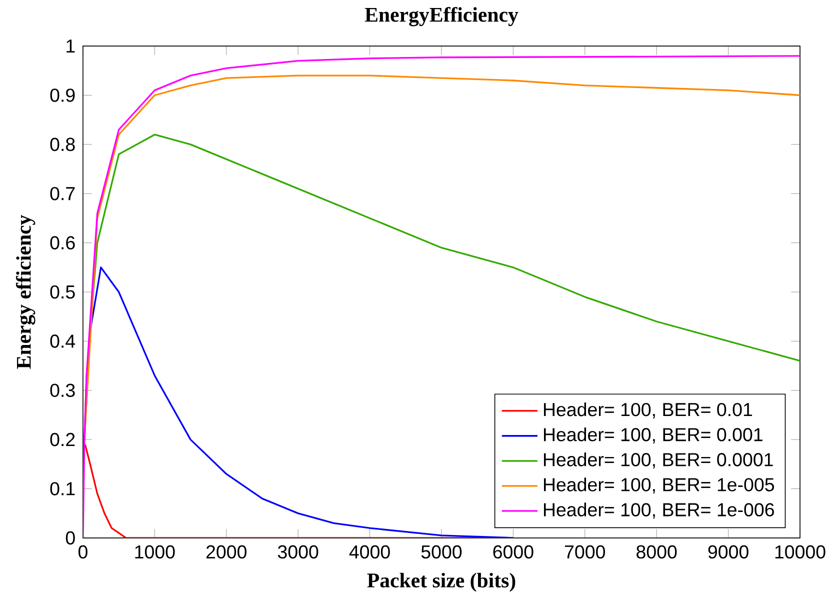 The height and width of the screenshot is (615, 833). Describe the element at coordinates (728, 552) in the screenshot. I see `x-tick-label: 9000` at that location.